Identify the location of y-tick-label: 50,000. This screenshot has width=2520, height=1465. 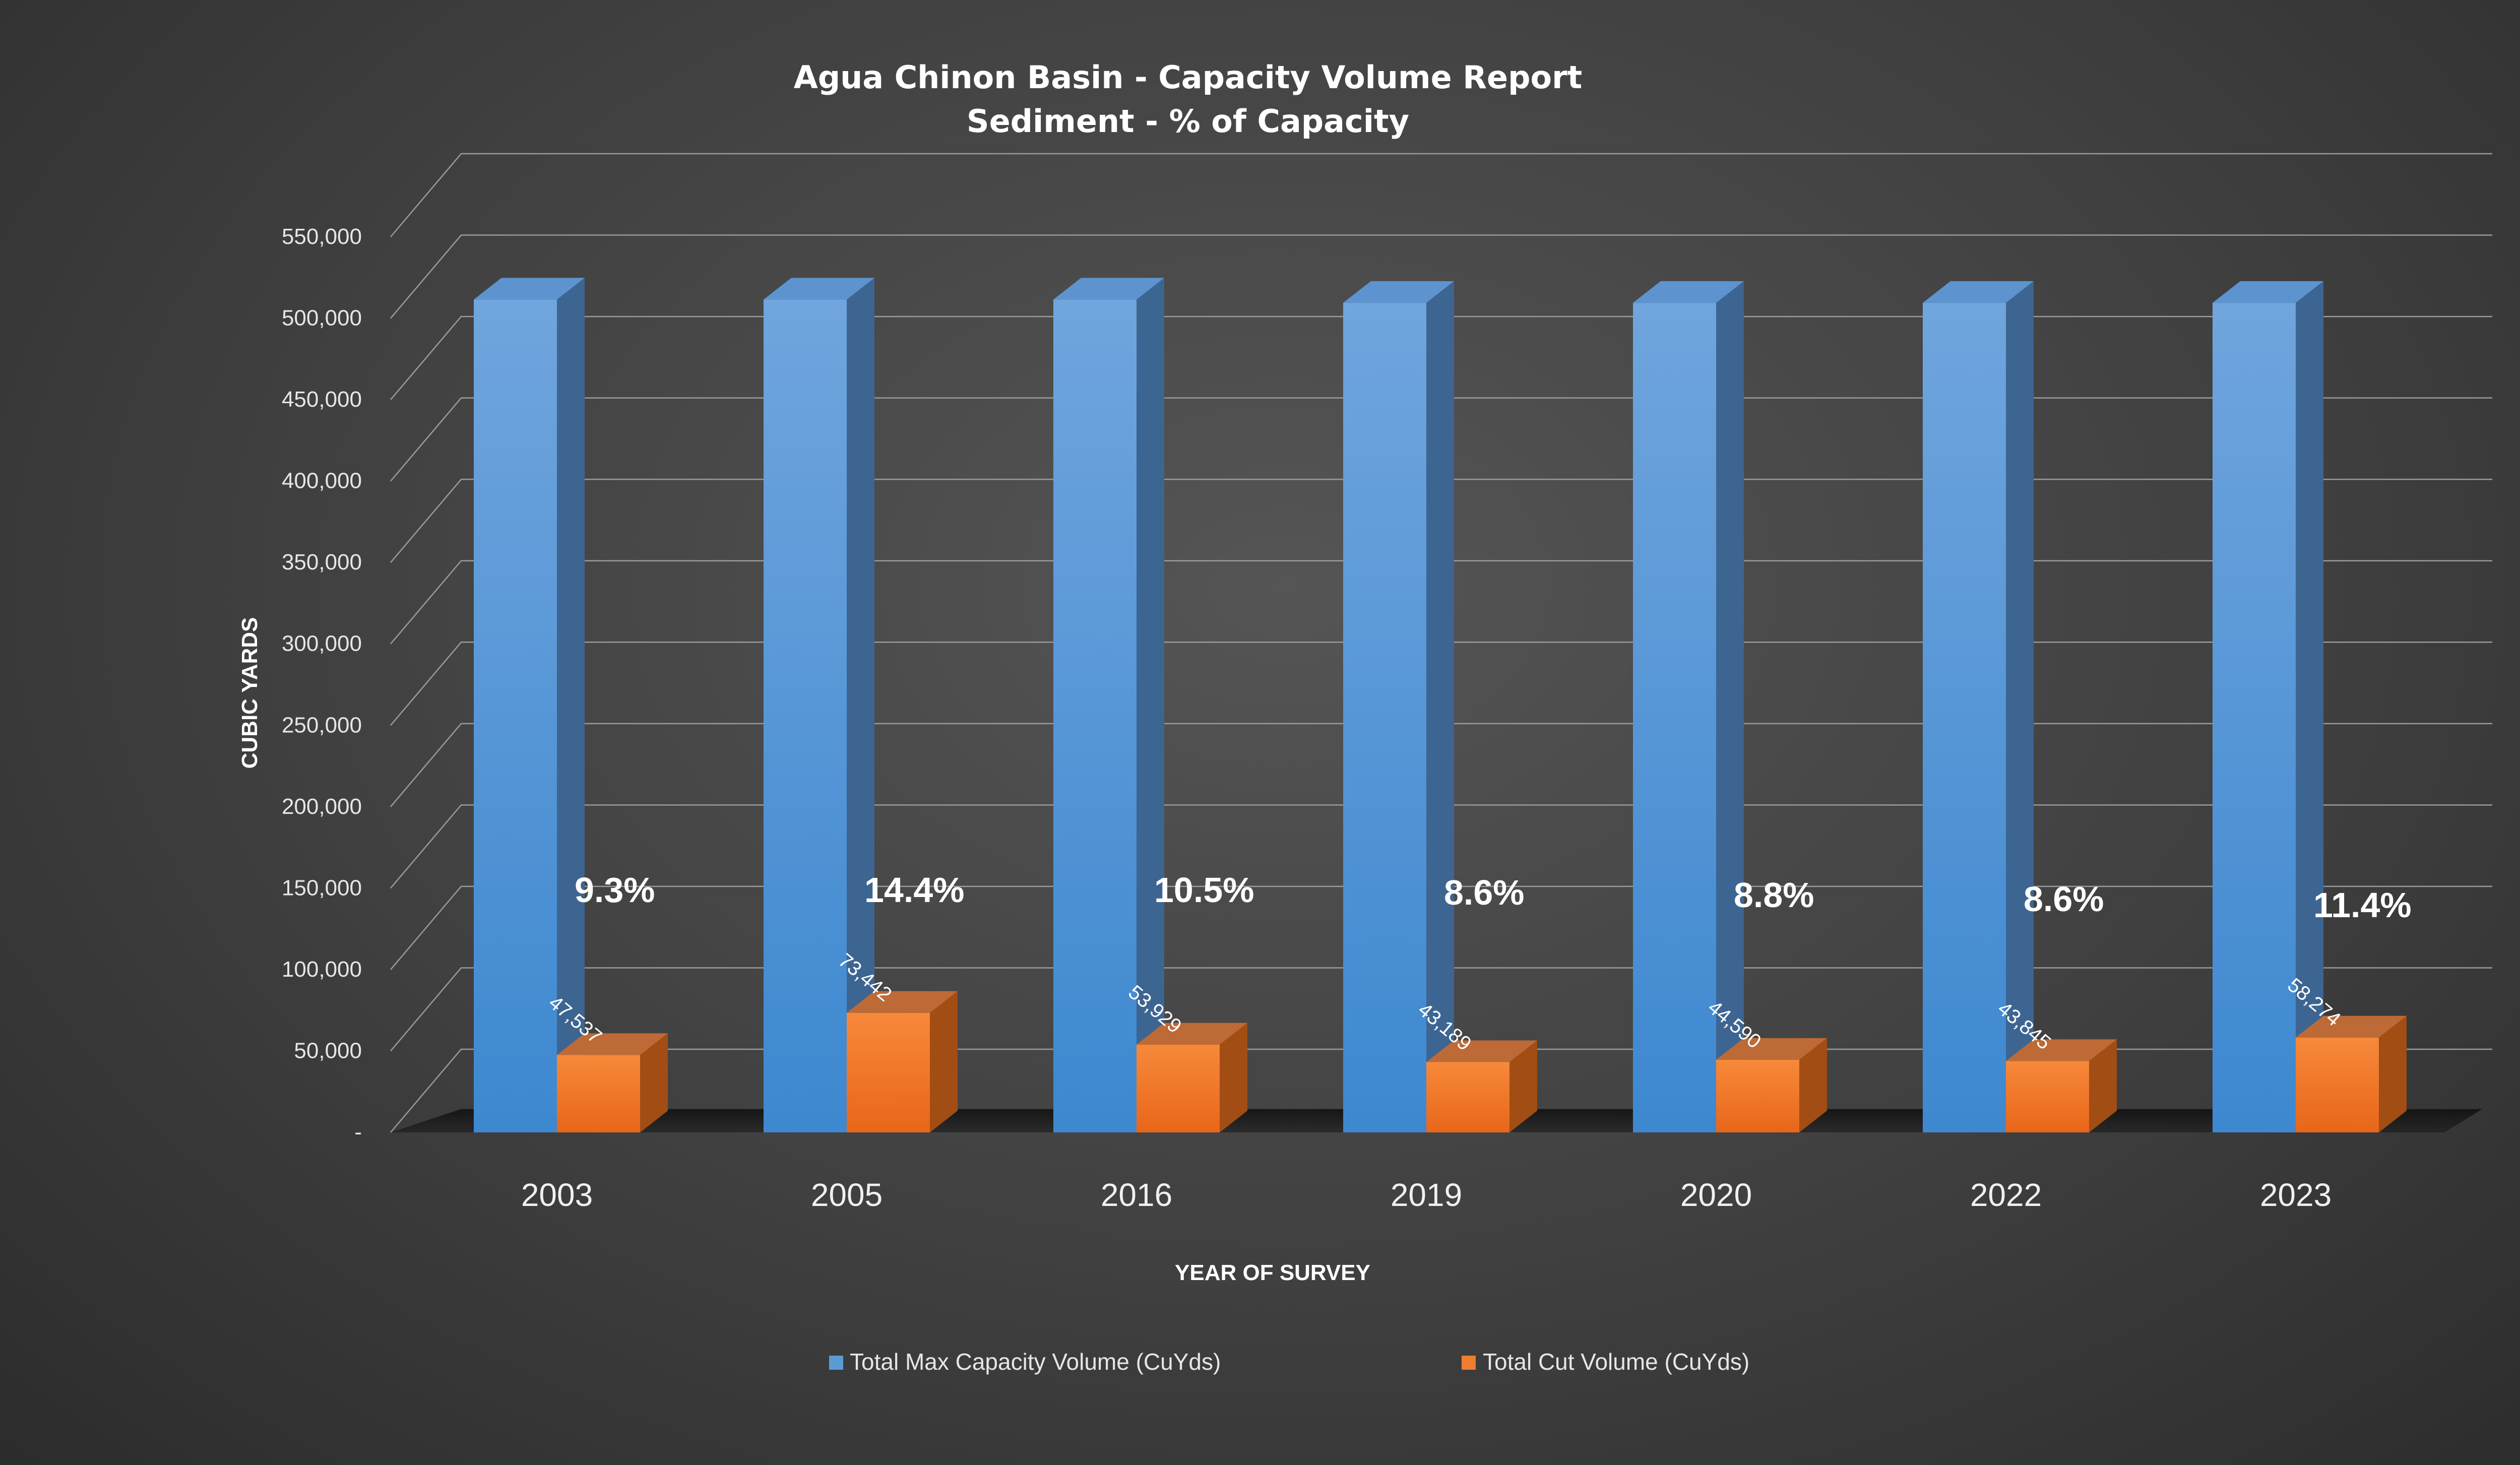
(328, 1050).